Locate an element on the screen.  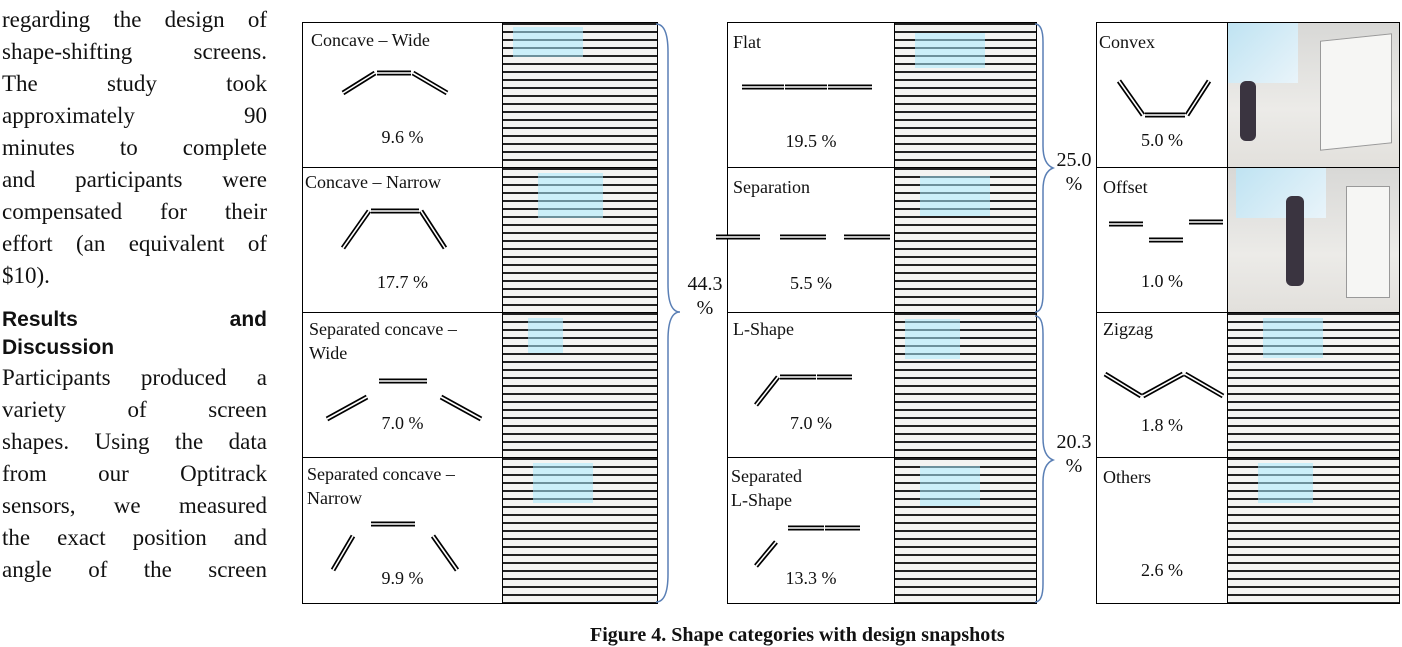
category-offset: Offset 1.0 % is located at coordinates (1162, 240).